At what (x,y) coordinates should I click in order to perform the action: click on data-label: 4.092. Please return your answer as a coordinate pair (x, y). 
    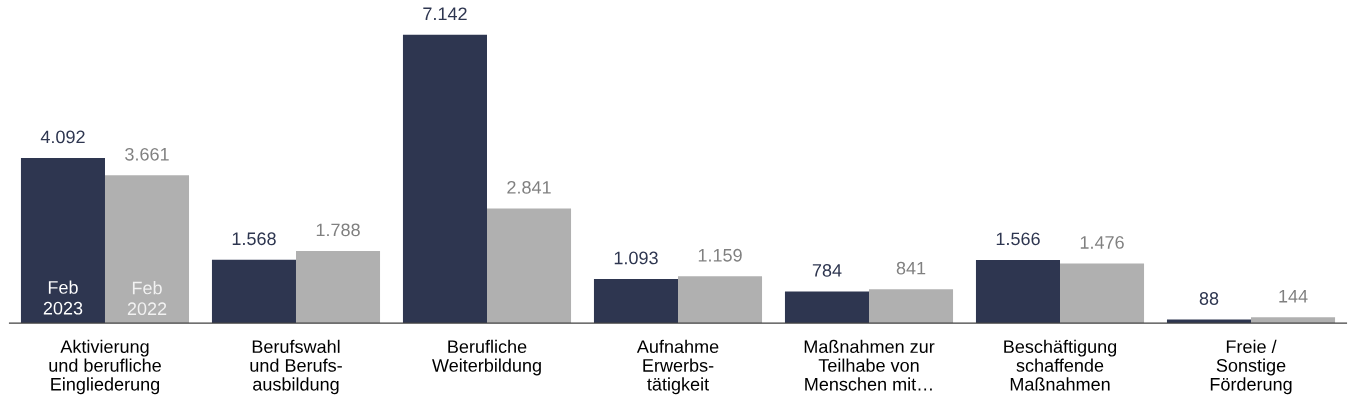
    Looking at the image, I should click on (62, 137).